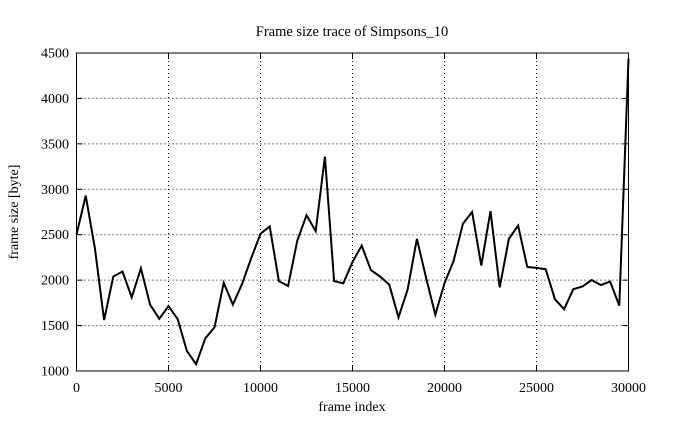  What do you see at coordinates (352, 32) in the screenshot?
I see `chart-title: Frame size trace of Simpsons_10` at bounding box center [352, 32].